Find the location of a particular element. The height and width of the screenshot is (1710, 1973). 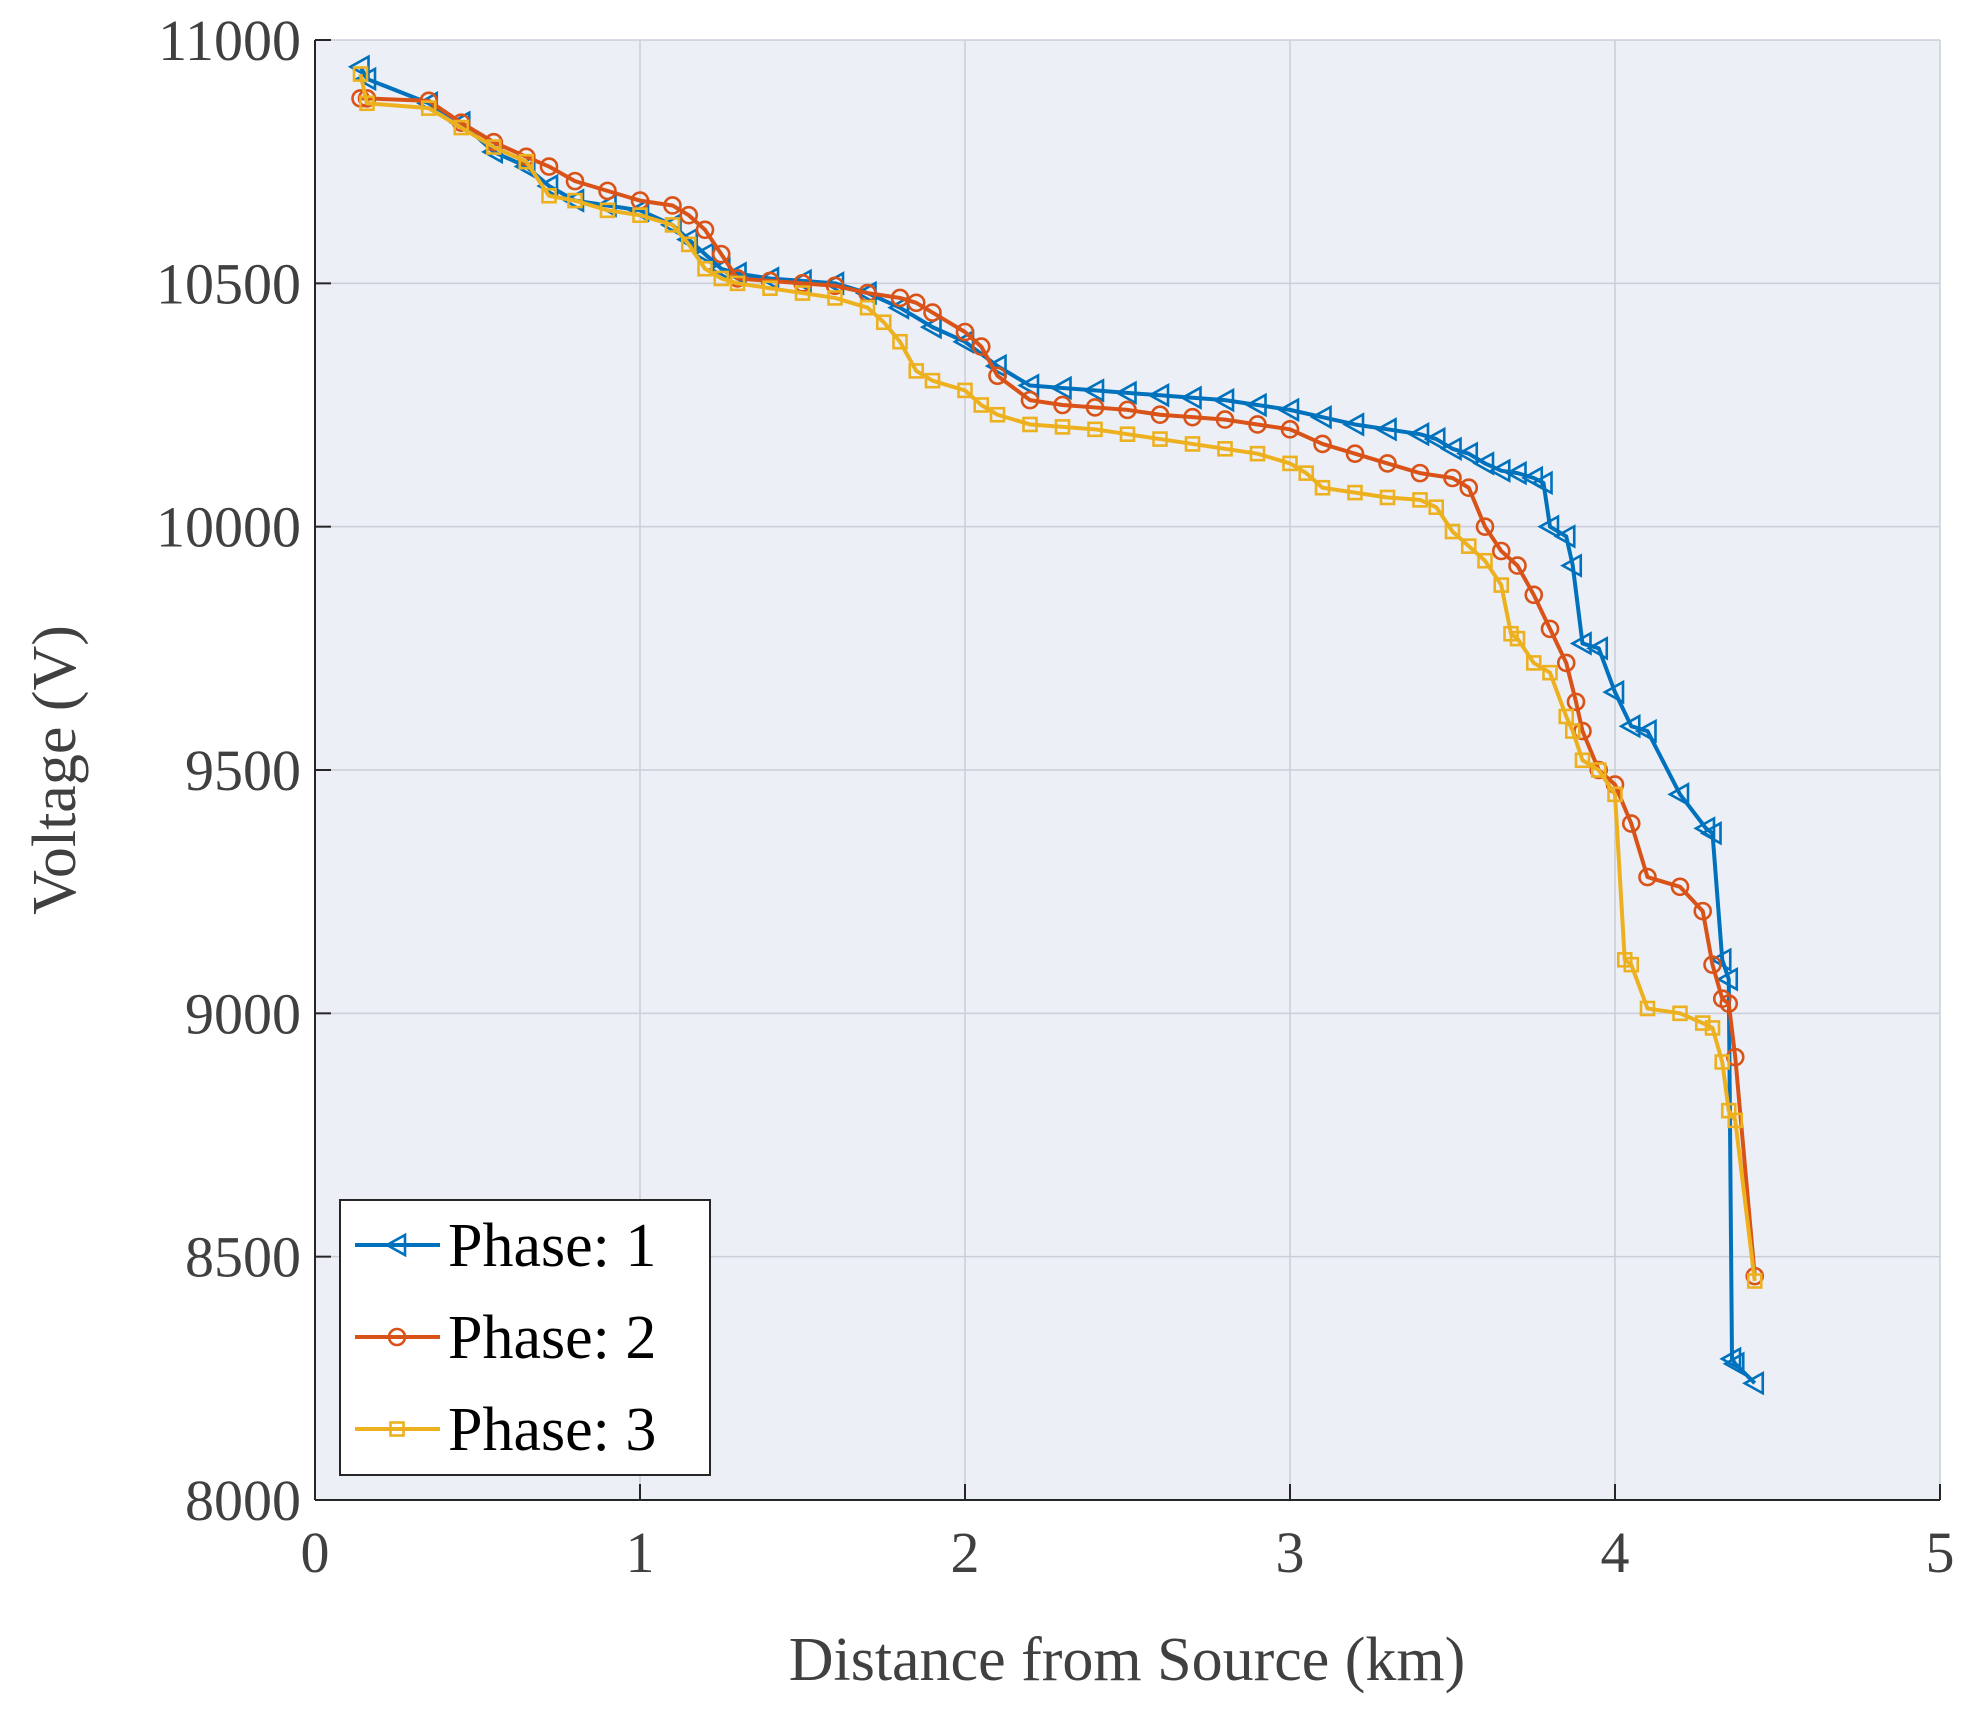

x-tick-label: 2 is located at coordinates (965, 1552).